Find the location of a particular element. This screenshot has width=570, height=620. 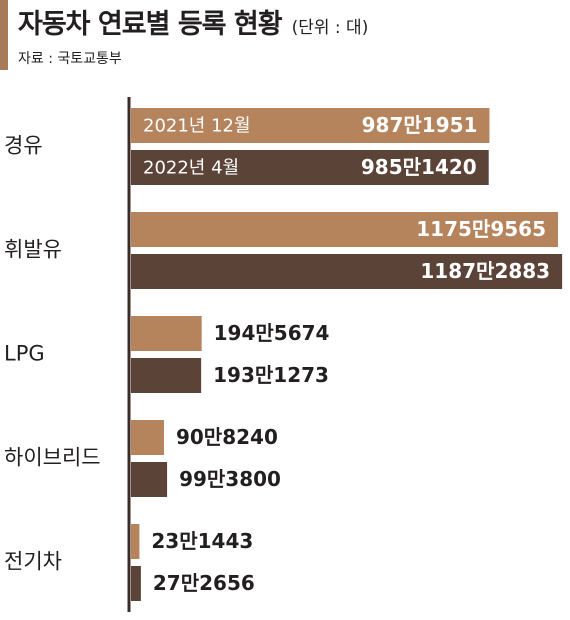

data-label: 1187만2883 is located at coordinates (485, 271).